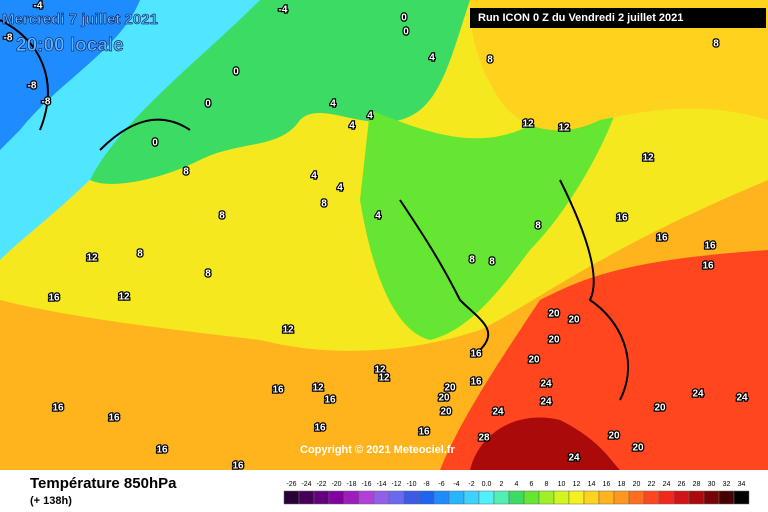 This screenshot has width=768, height=512. What do you see at coordinates (592, 484) in the screenshot?
I see `scale-label: 14` at bounding box center [592, 484].